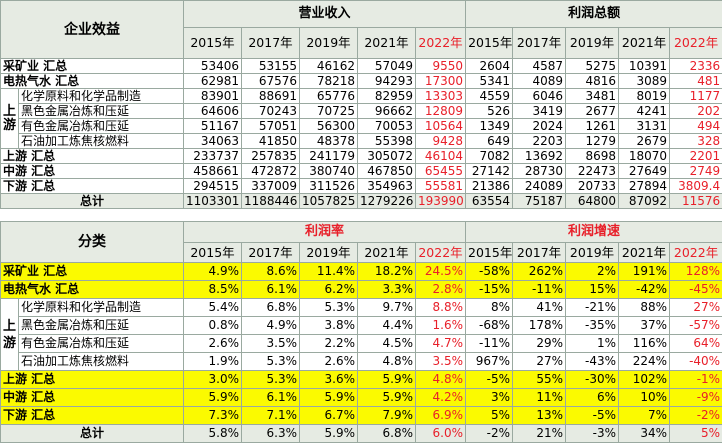 The width and height of the screenshot is (722, 443). Describe the element at coordinates (271, 344) in the screenshot. I see `value-cell: 3.5%` at that location.